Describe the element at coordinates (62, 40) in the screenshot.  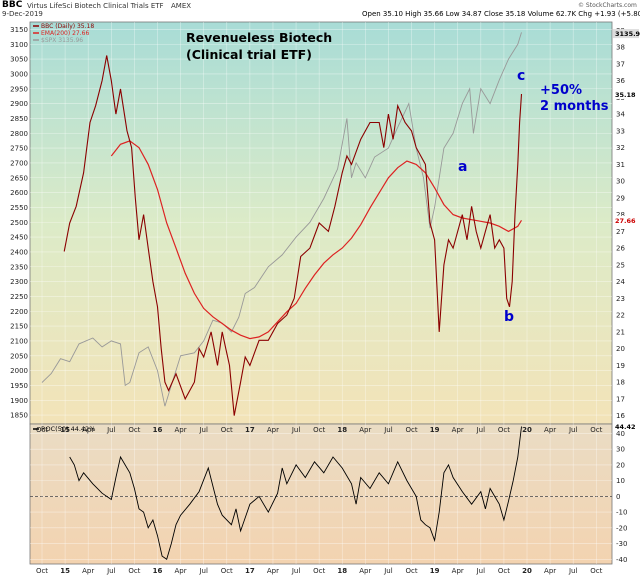
I see `legend-label: $SPX 3135.96` at that location.